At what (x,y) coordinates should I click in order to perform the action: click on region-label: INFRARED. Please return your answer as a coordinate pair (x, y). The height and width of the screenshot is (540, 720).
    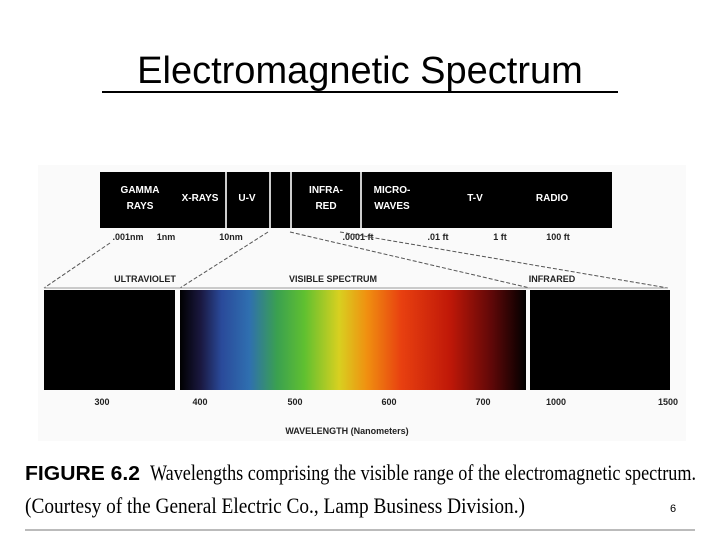
    Looking at the image, I should click on (552, 279).